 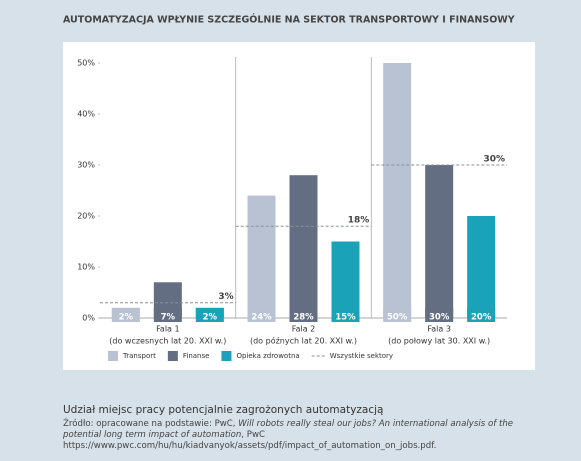 What do you see at coordinates (481, 318) in the screenshot?
I see `value-label: 20%` at bounding box center [481, 318].